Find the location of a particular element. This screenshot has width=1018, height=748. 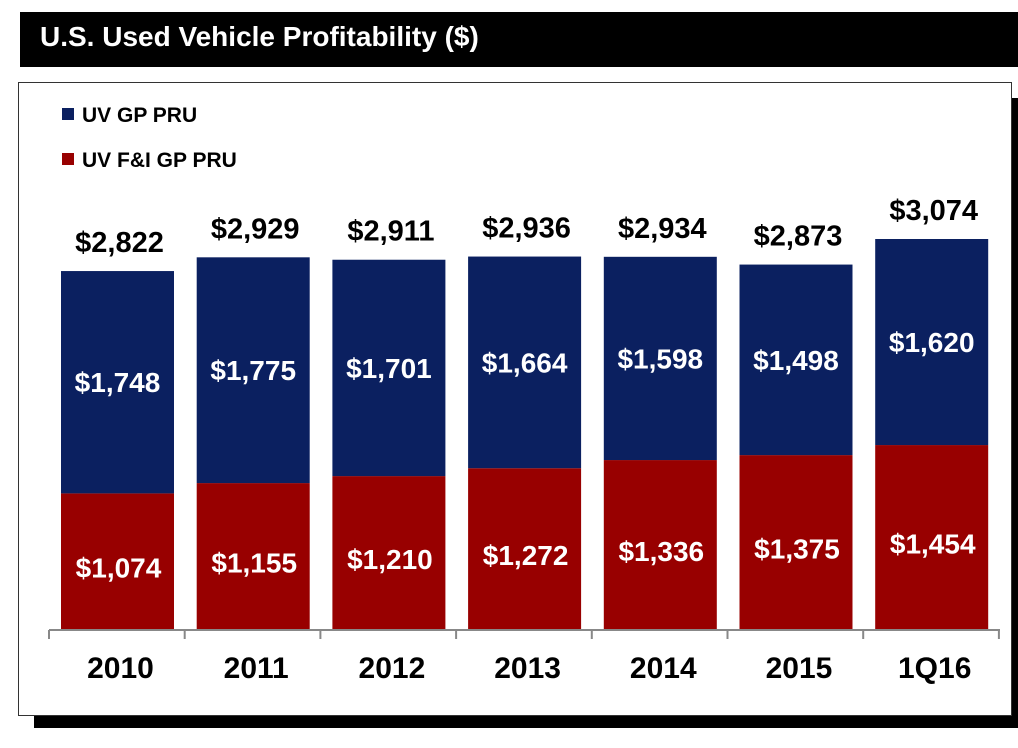

bar-uv-gp-2010 is located at coordinates (117, 382).